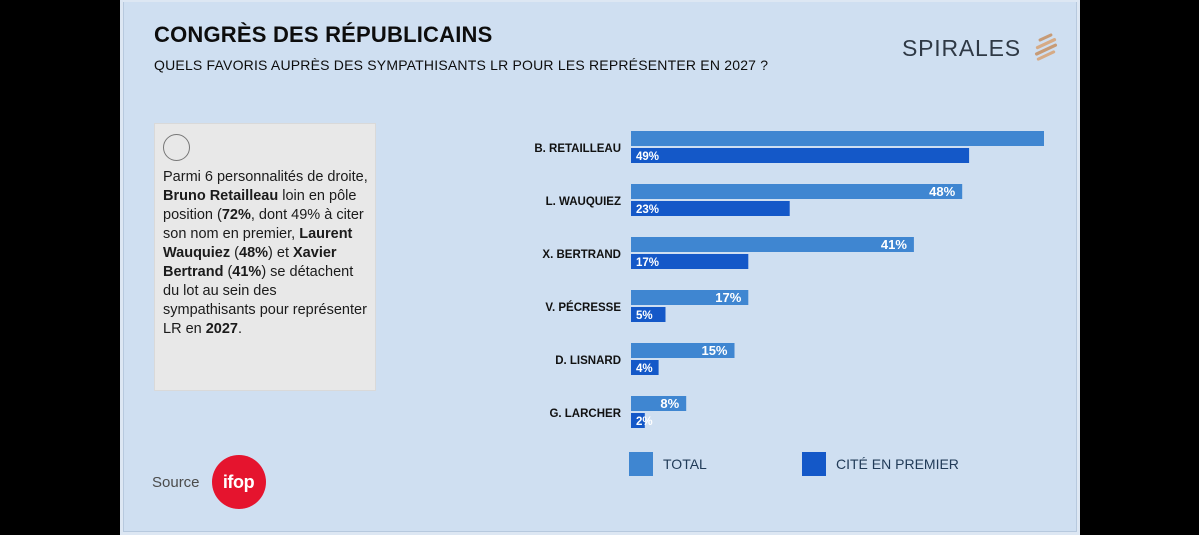 The width and height of the screenshot is (1199, 535). I want to click on category-label: L. WAUQUIEZ, so click(583, 202).